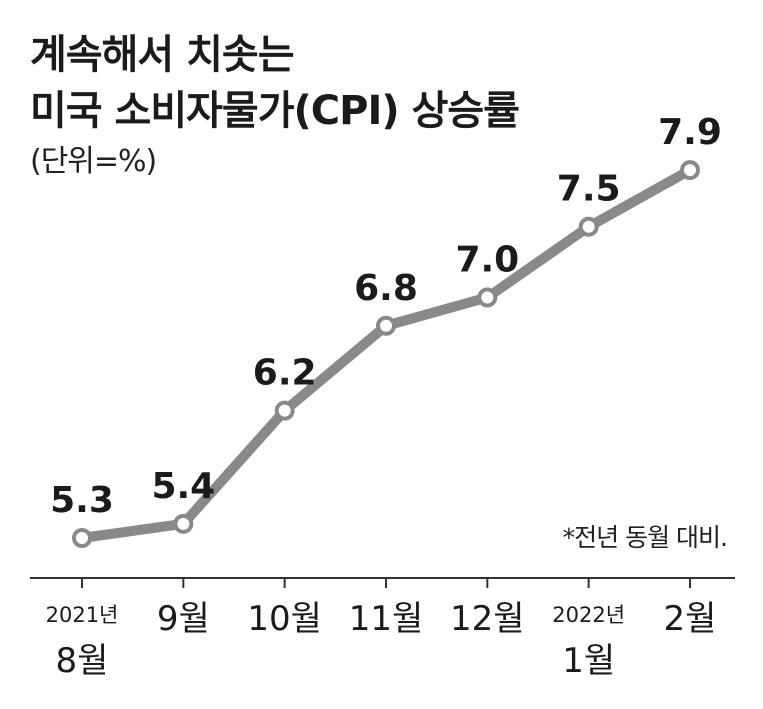 This screenshot has height=709, width=763. I want to click on value-label-1: 5.4, so click(183, 486).